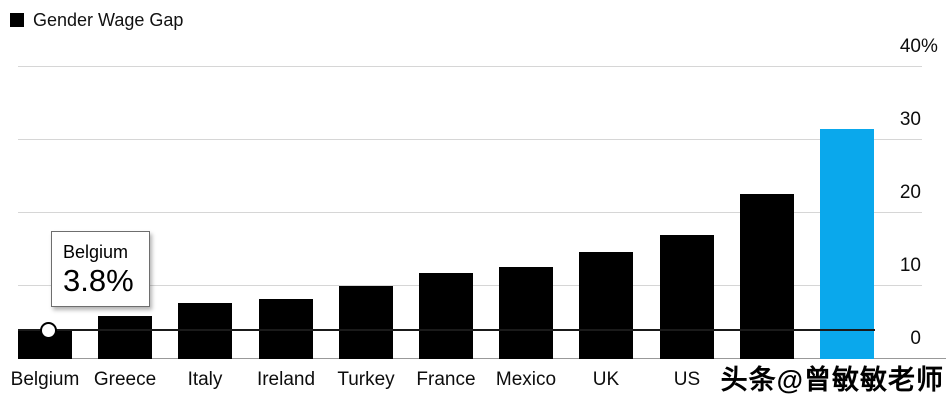 This screenshot has width=946, height=405. I want to click on tooltip-value-label: 3.8%, so click(98, 280).